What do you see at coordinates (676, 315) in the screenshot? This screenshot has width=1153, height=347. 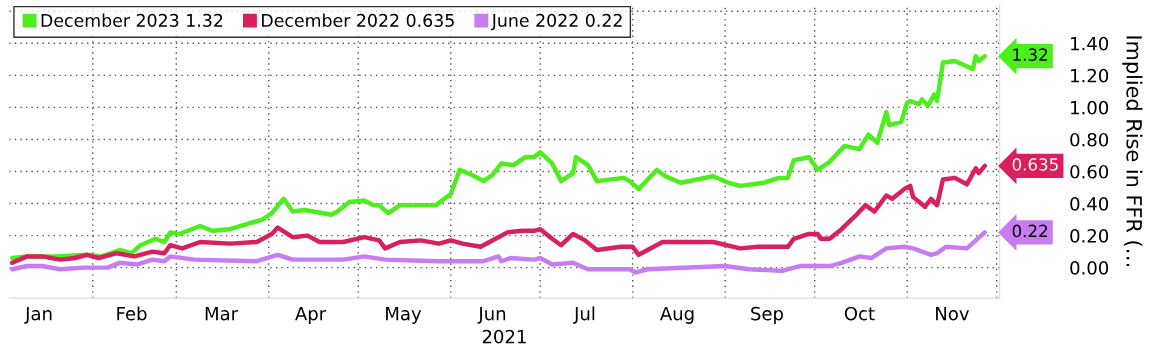 I see `x-tick-label: Aug` at bounding box center [676, 315].